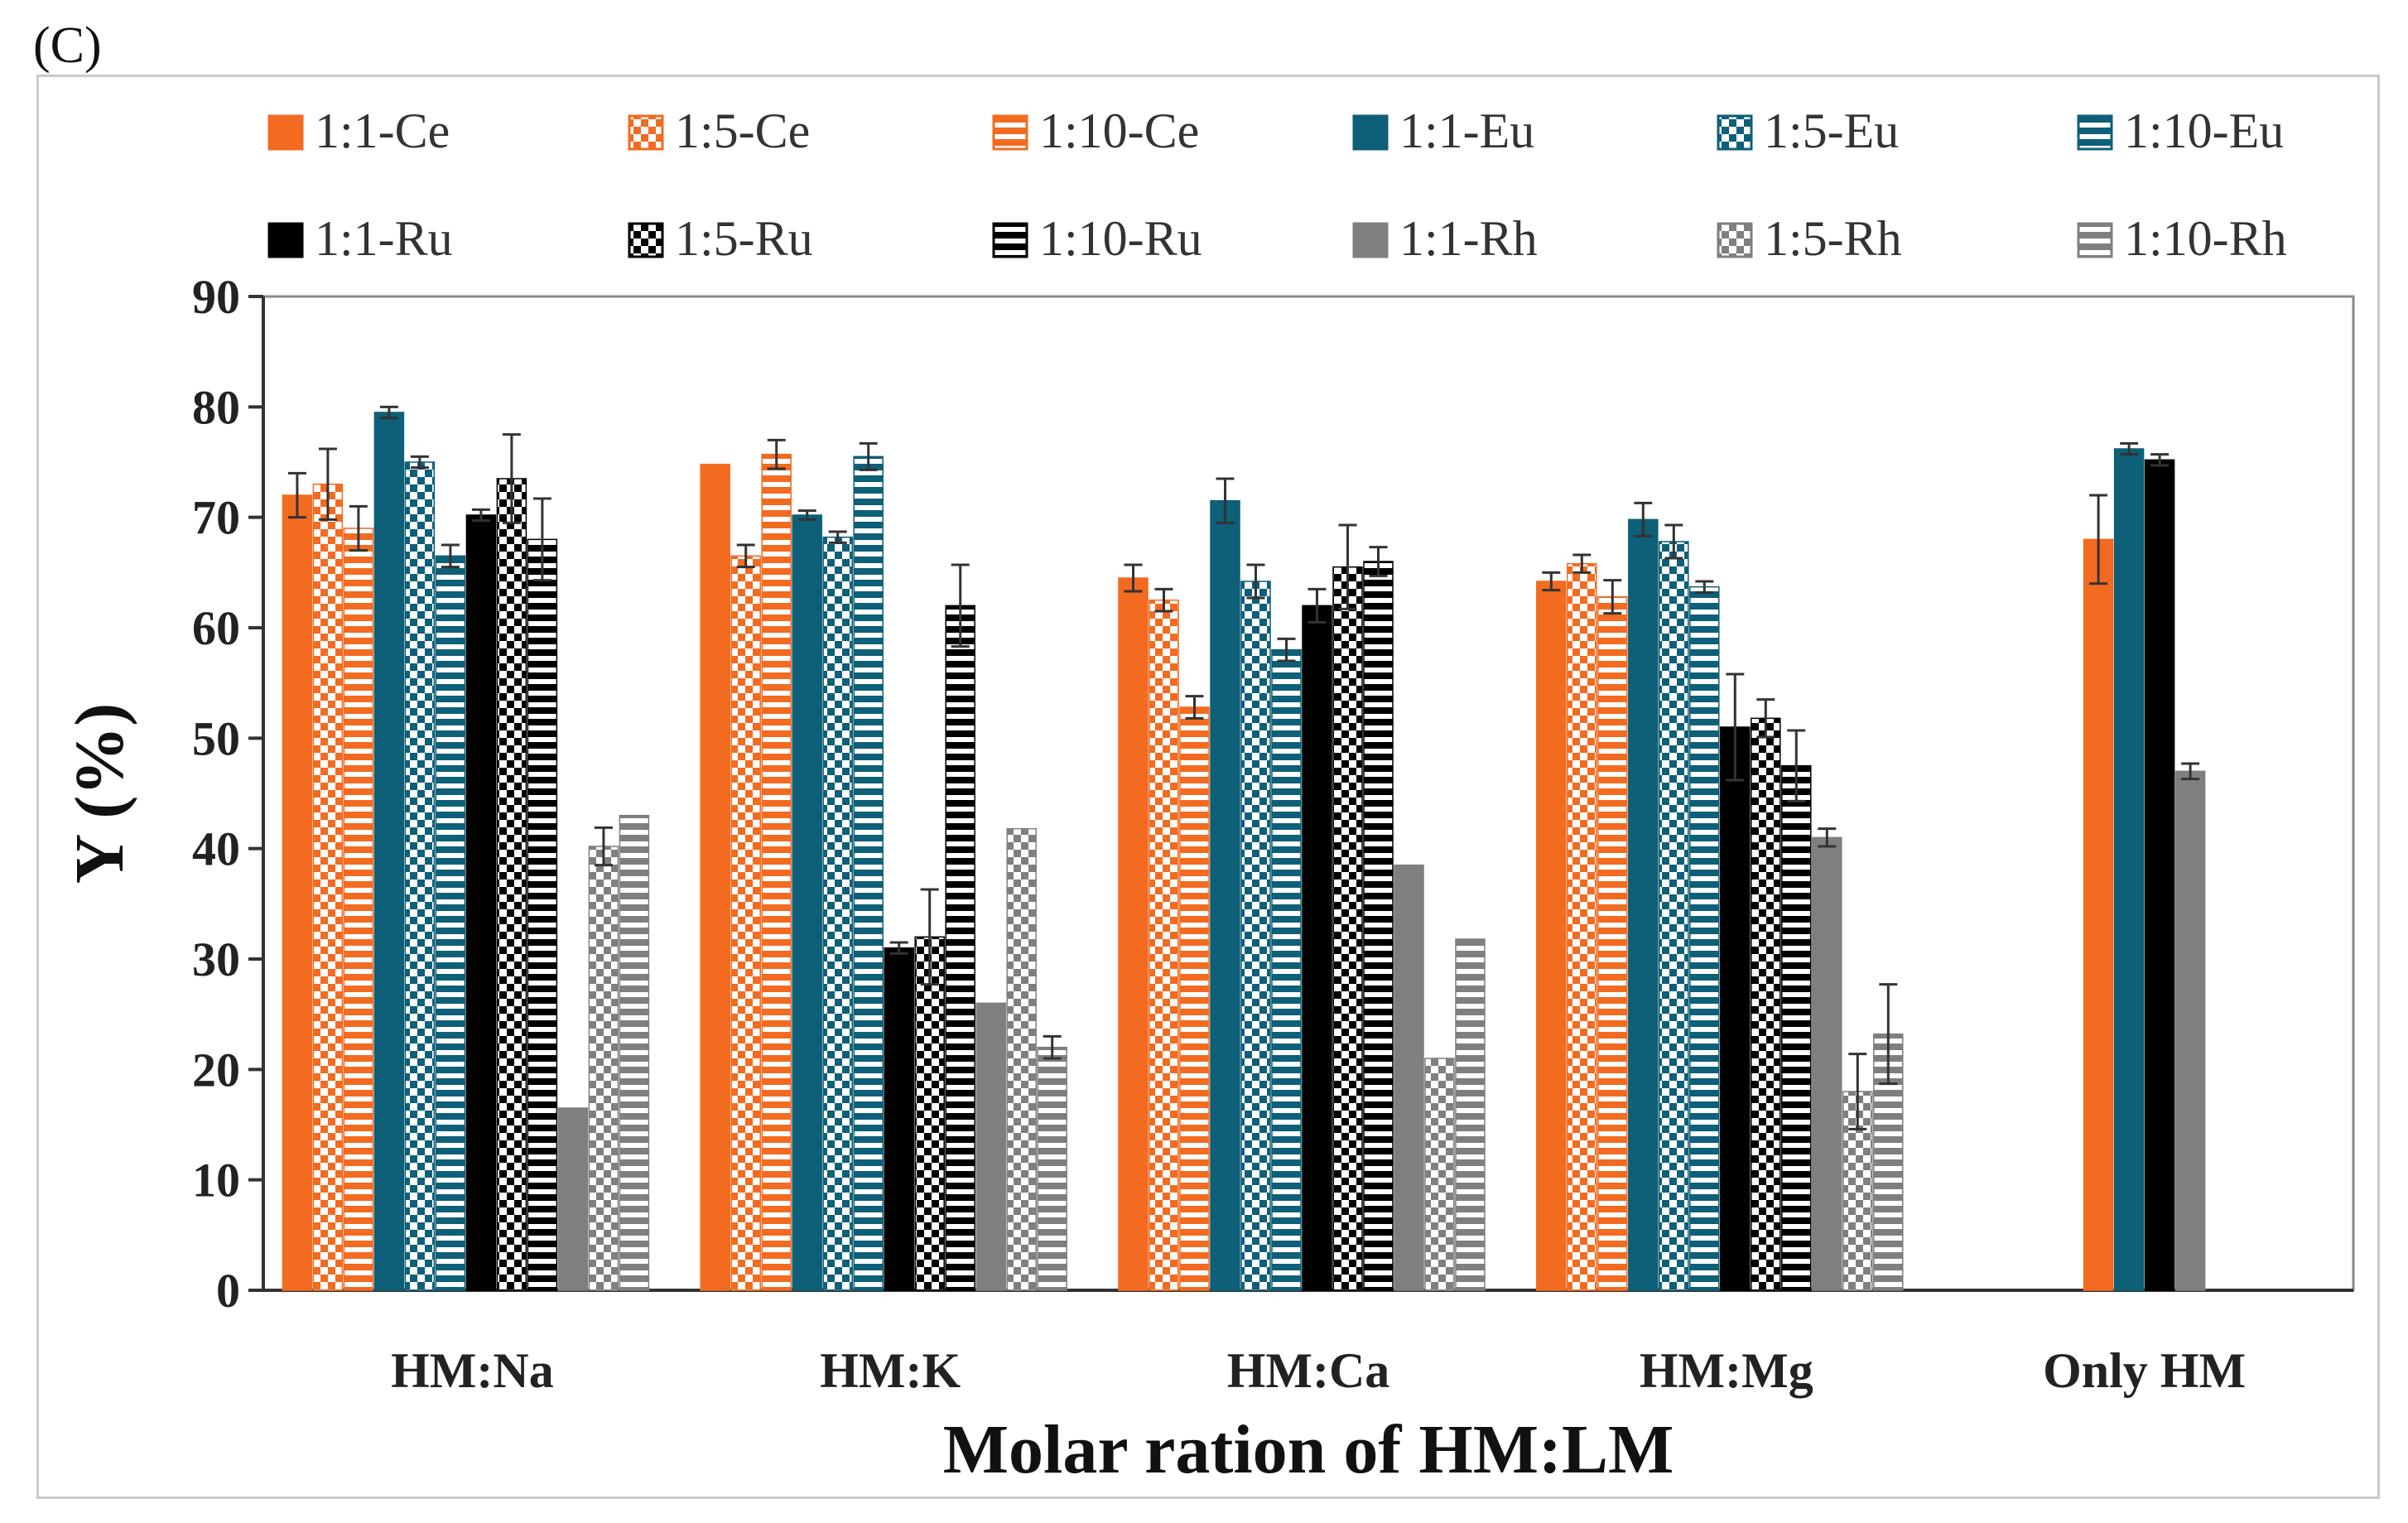 This screenshot has height=1523, width=2408. Describe the element at coordinates (1409, 1077) in the screenshot. I see `bar-hmca-11rh` at that location.